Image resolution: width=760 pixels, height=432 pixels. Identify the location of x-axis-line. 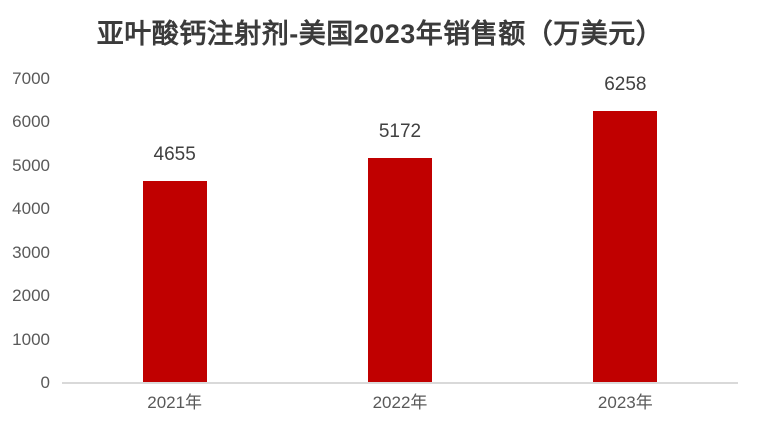
(400, 383).